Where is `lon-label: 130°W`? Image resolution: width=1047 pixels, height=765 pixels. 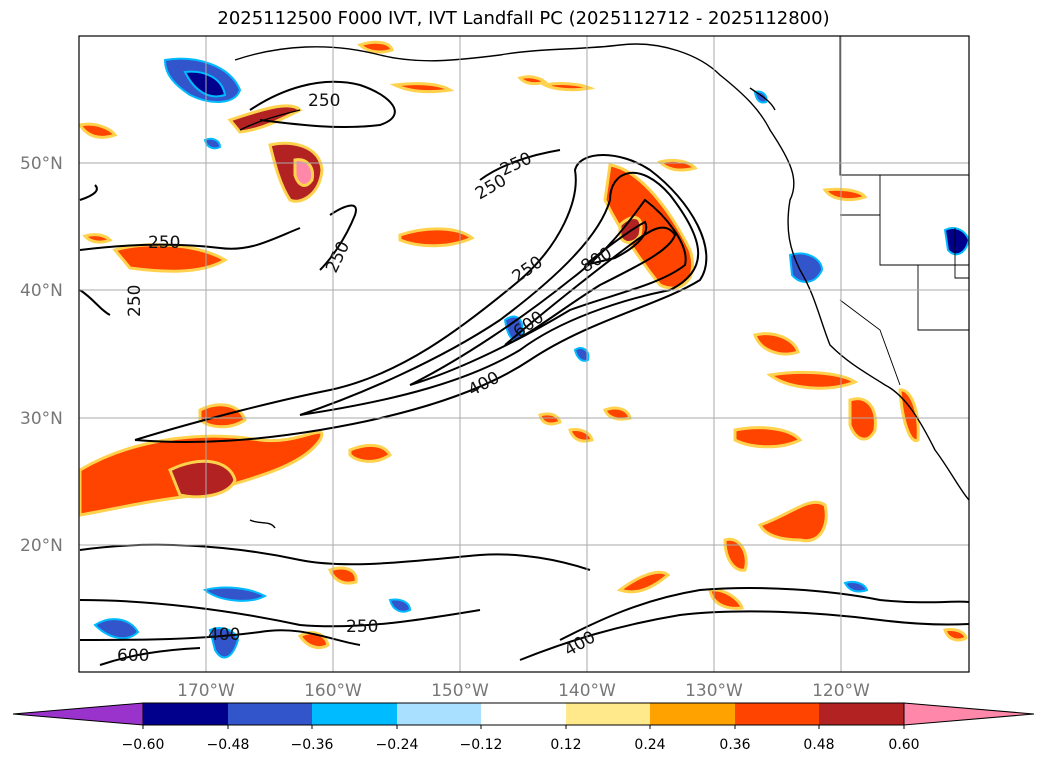
lon-label: 130°W is located at coordinates (714, 691).